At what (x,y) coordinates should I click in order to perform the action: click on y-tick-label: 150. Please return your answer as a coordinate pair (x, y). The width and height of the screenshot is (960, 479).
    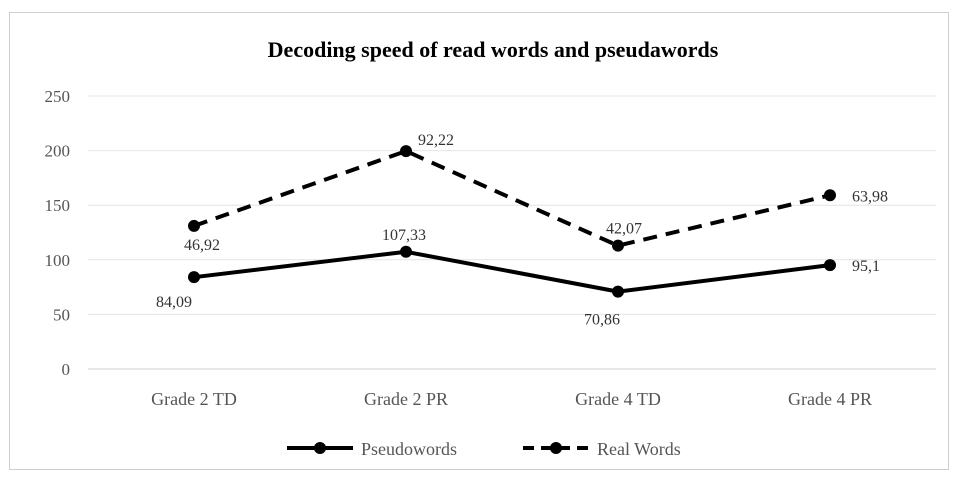
    Looking at the image, I should click on (58, 205).